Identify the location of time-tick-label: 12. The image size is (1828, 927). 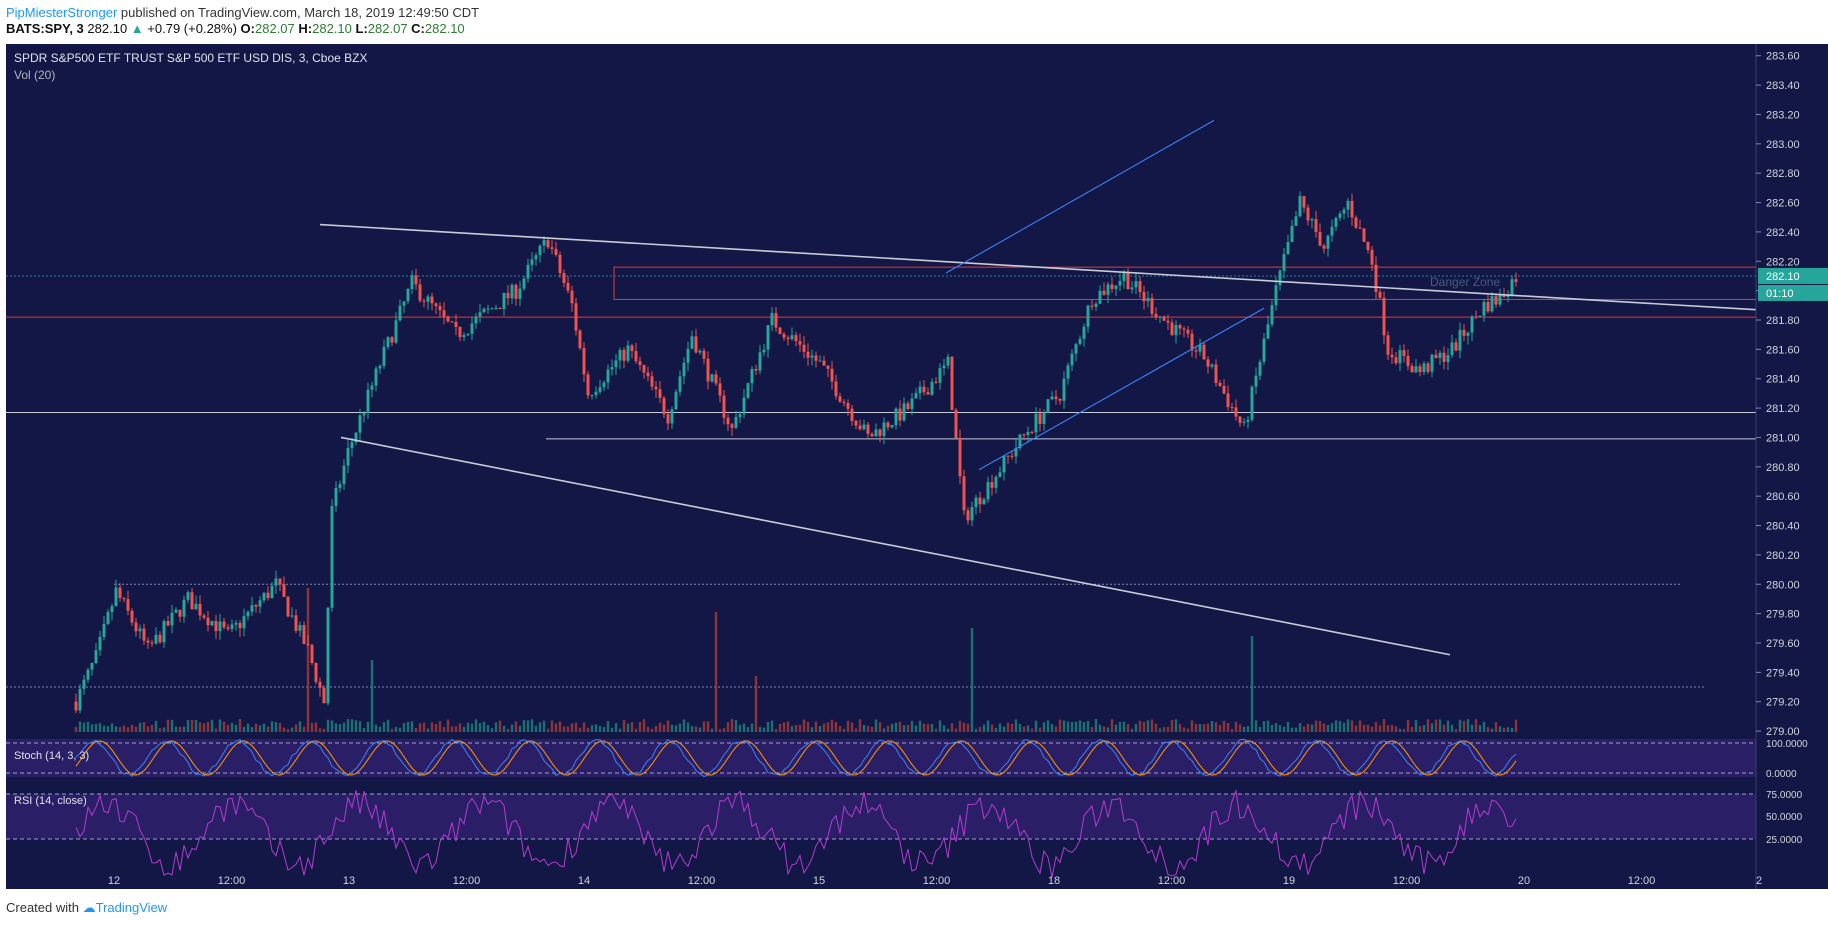
(114, 881).